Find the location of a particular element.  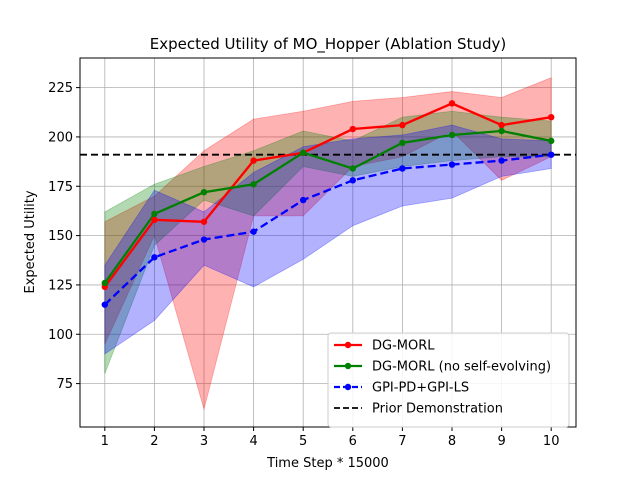

y-tick-label: 100 is located at coordinates (60, 335).